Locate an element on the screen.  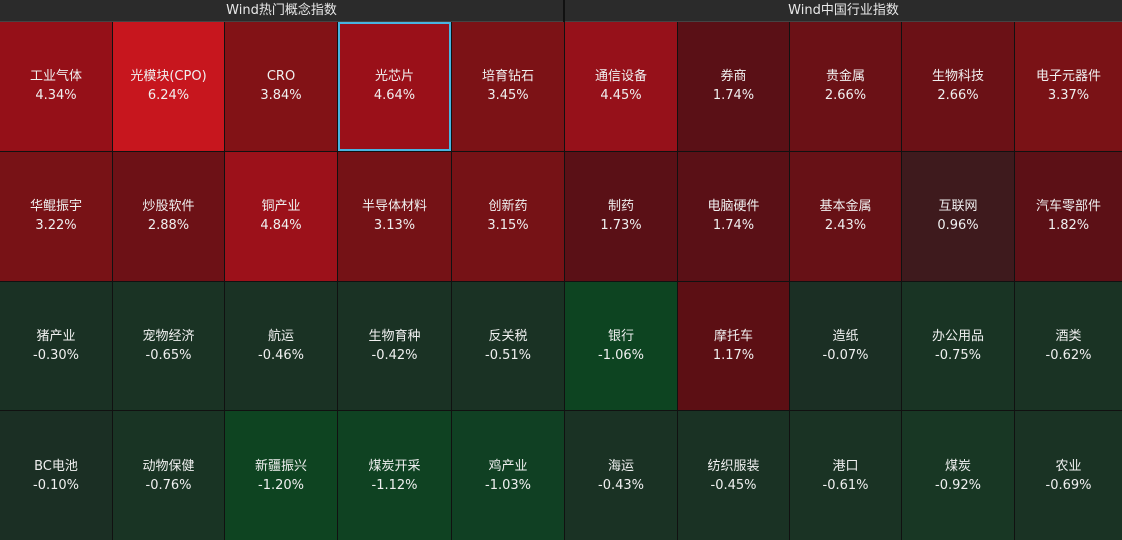
tile-change: -0.07% is located at coordinates (845, 355).